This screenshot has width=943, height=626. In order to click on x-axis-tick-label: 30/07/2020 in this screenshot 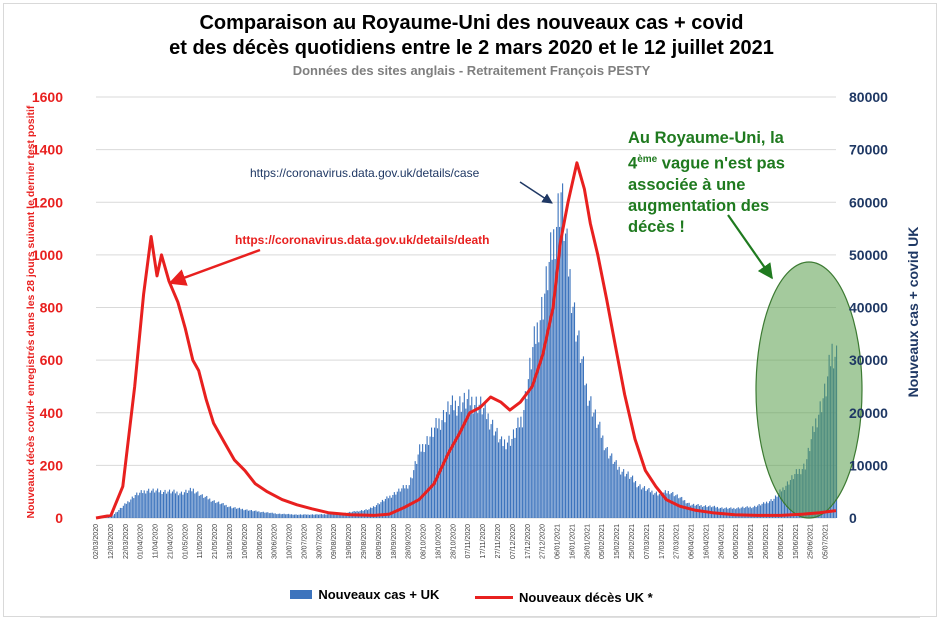, I will do `click(319, 541)`.